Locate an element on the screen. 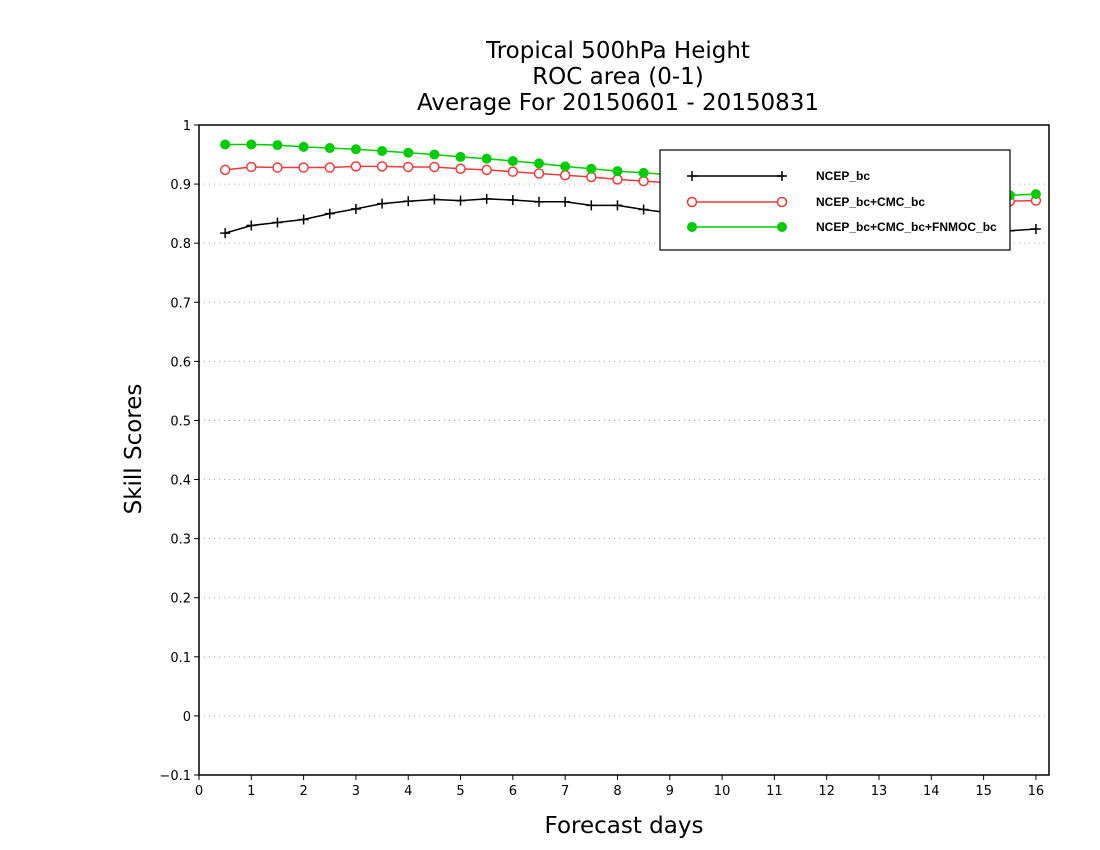  legend-label: NCEP_bc+CMC_bc is located at coordinates (870, 202).